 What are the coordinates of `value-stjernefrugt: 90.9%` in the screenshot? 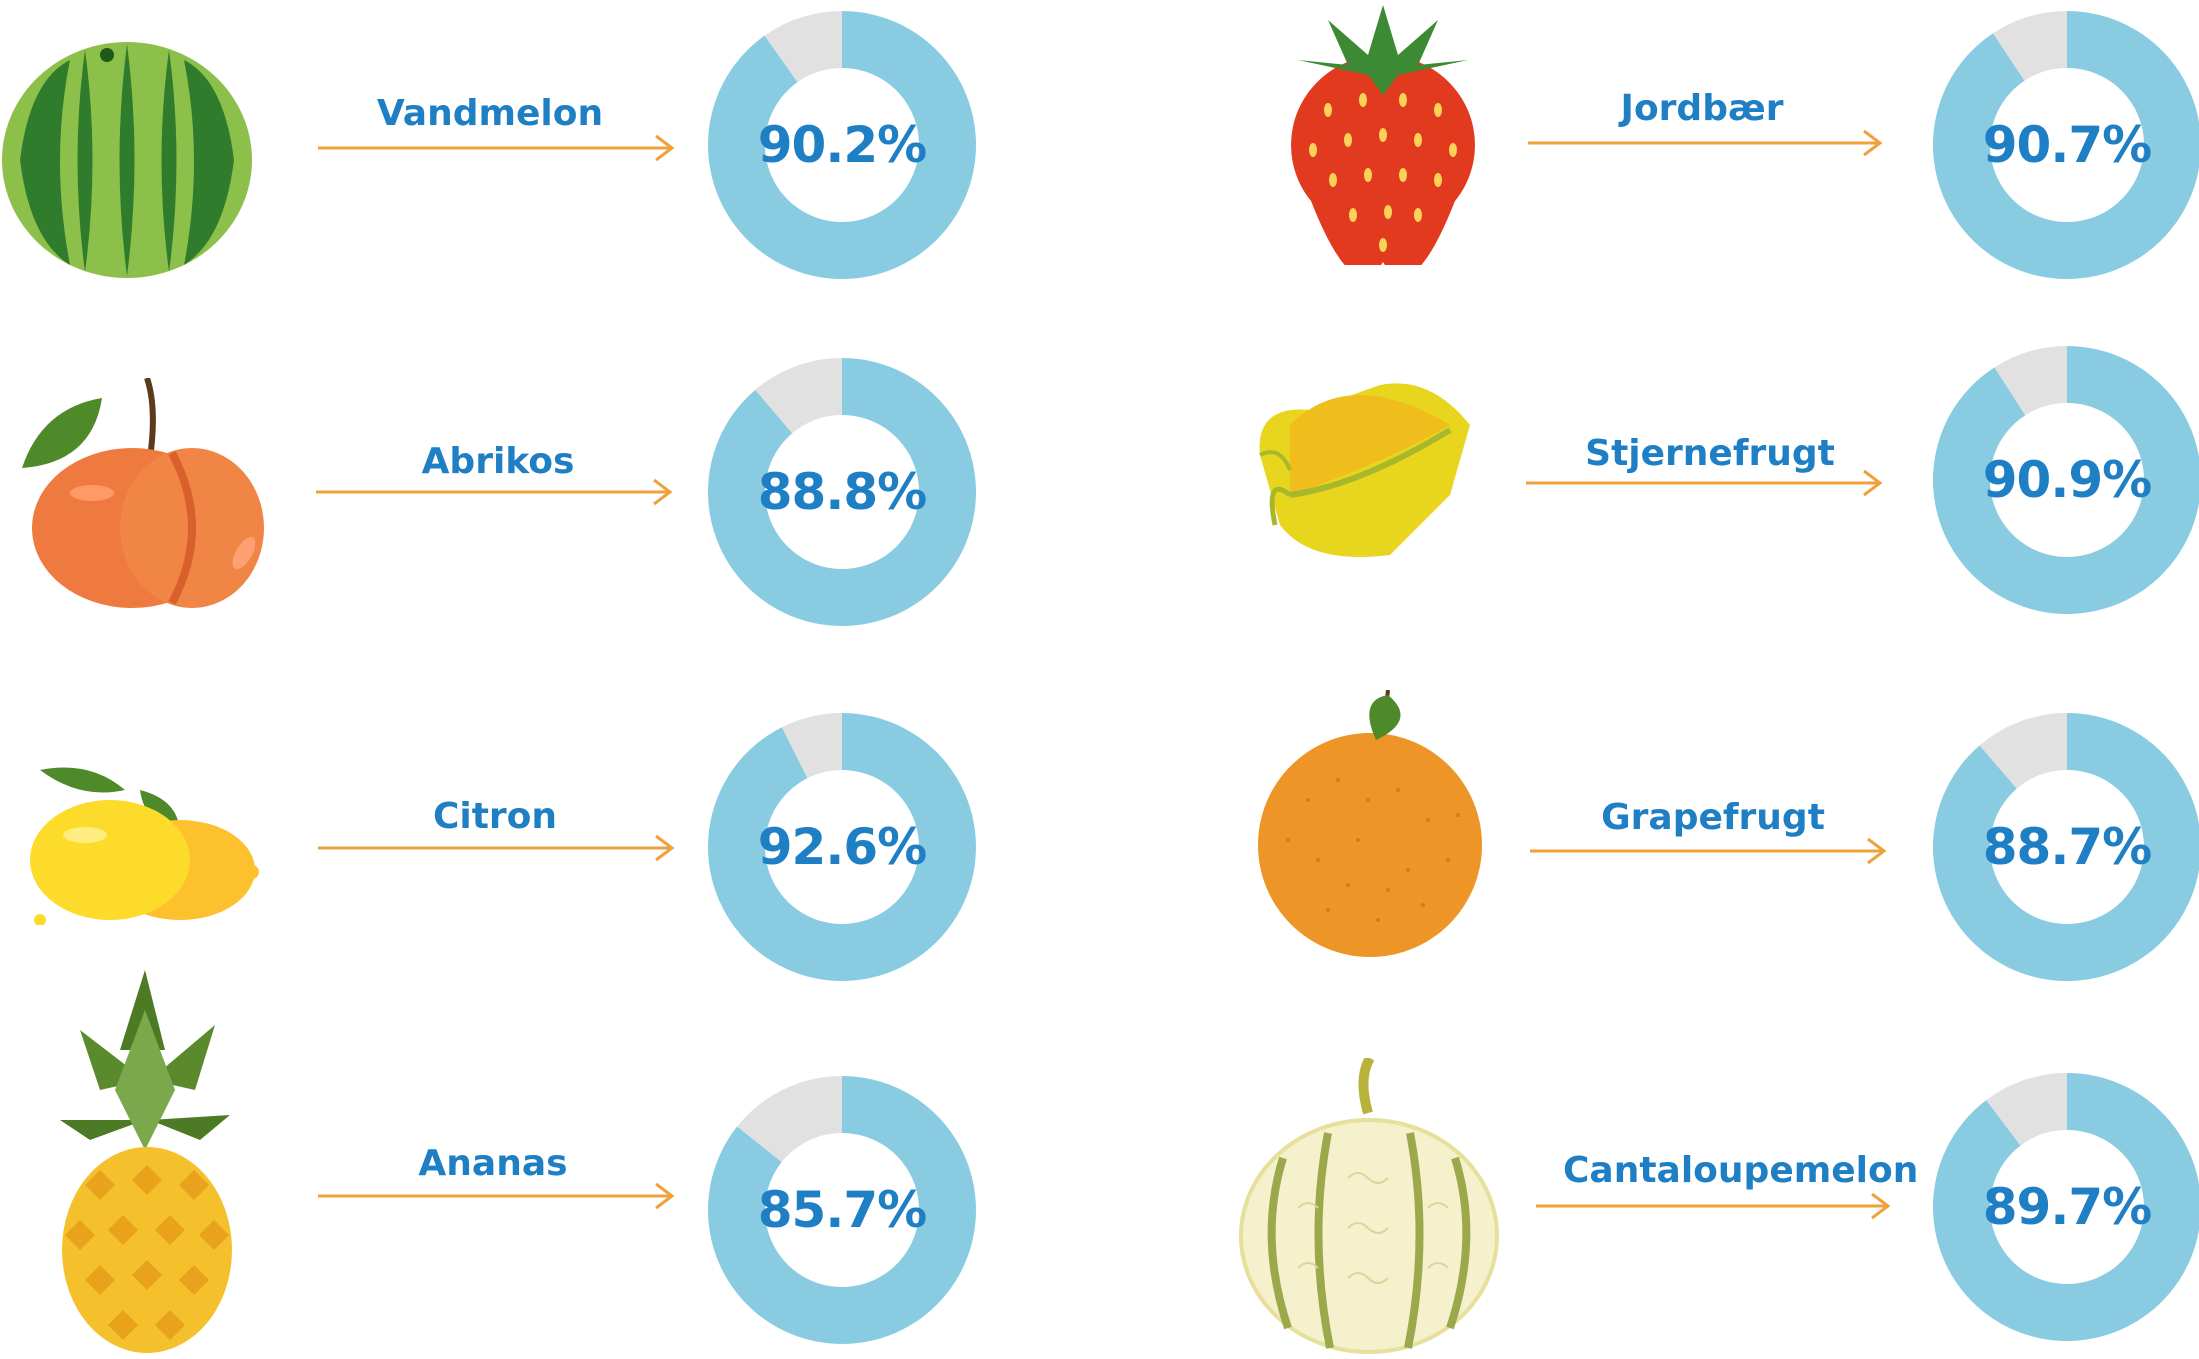 It's located at (2067, 480).